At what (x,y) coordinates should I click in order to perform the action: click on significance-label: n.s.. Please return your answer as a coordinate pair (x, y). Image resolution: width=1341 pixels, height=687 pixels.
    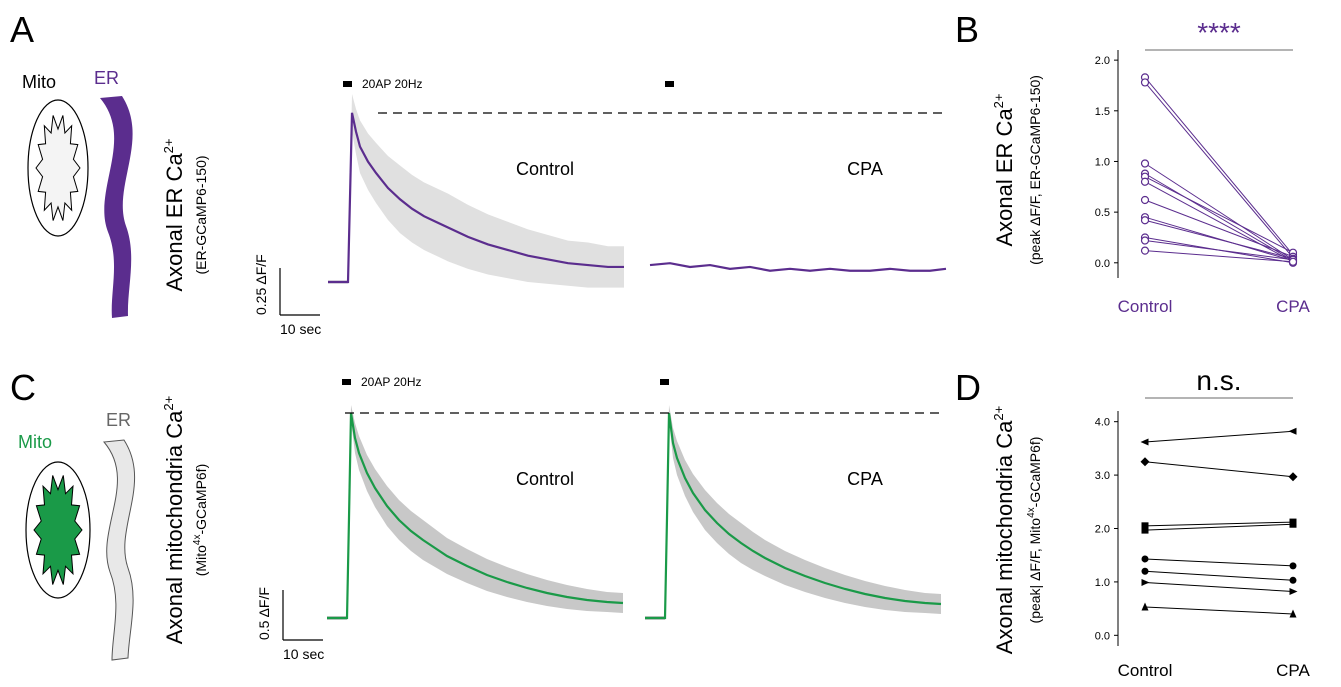
    Looking at the image, I should click on (1218, 380).